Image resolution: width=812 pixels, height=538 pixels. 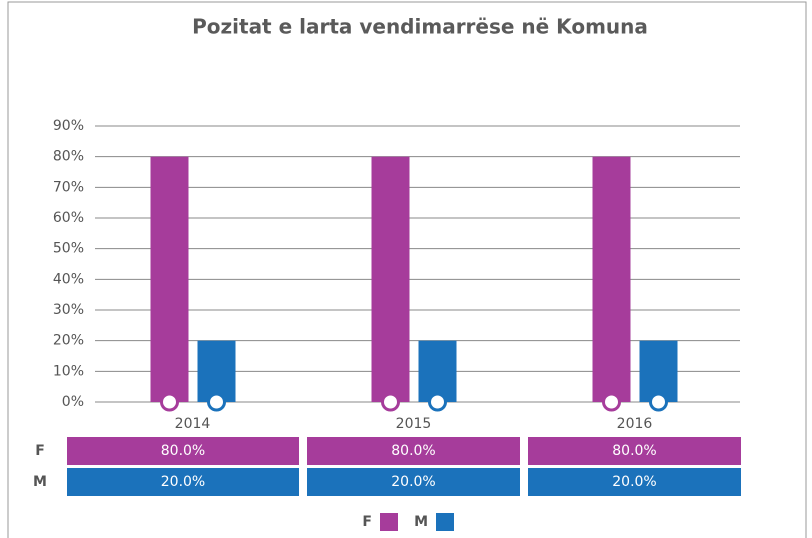 I want to click on y-tick-label: 50%, so click(x=68, y=249).